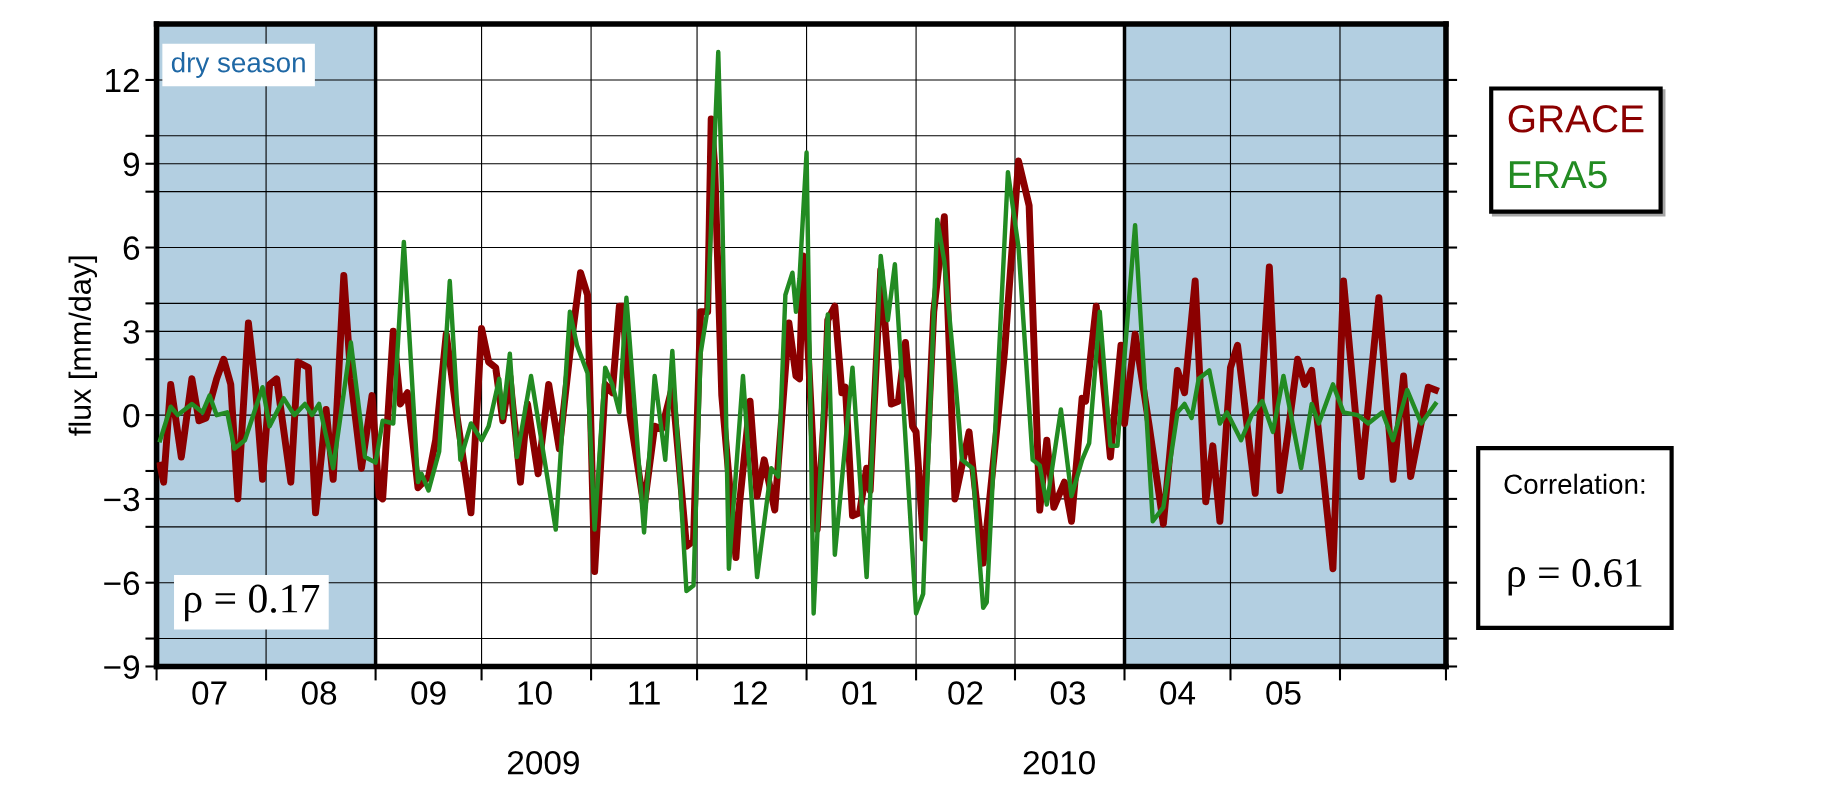 The width and height of the screenshot is (1842, 803). Describe the element at coordinates (122, 583) in the screenshot. I see `y-tick-label: −6` at that location.